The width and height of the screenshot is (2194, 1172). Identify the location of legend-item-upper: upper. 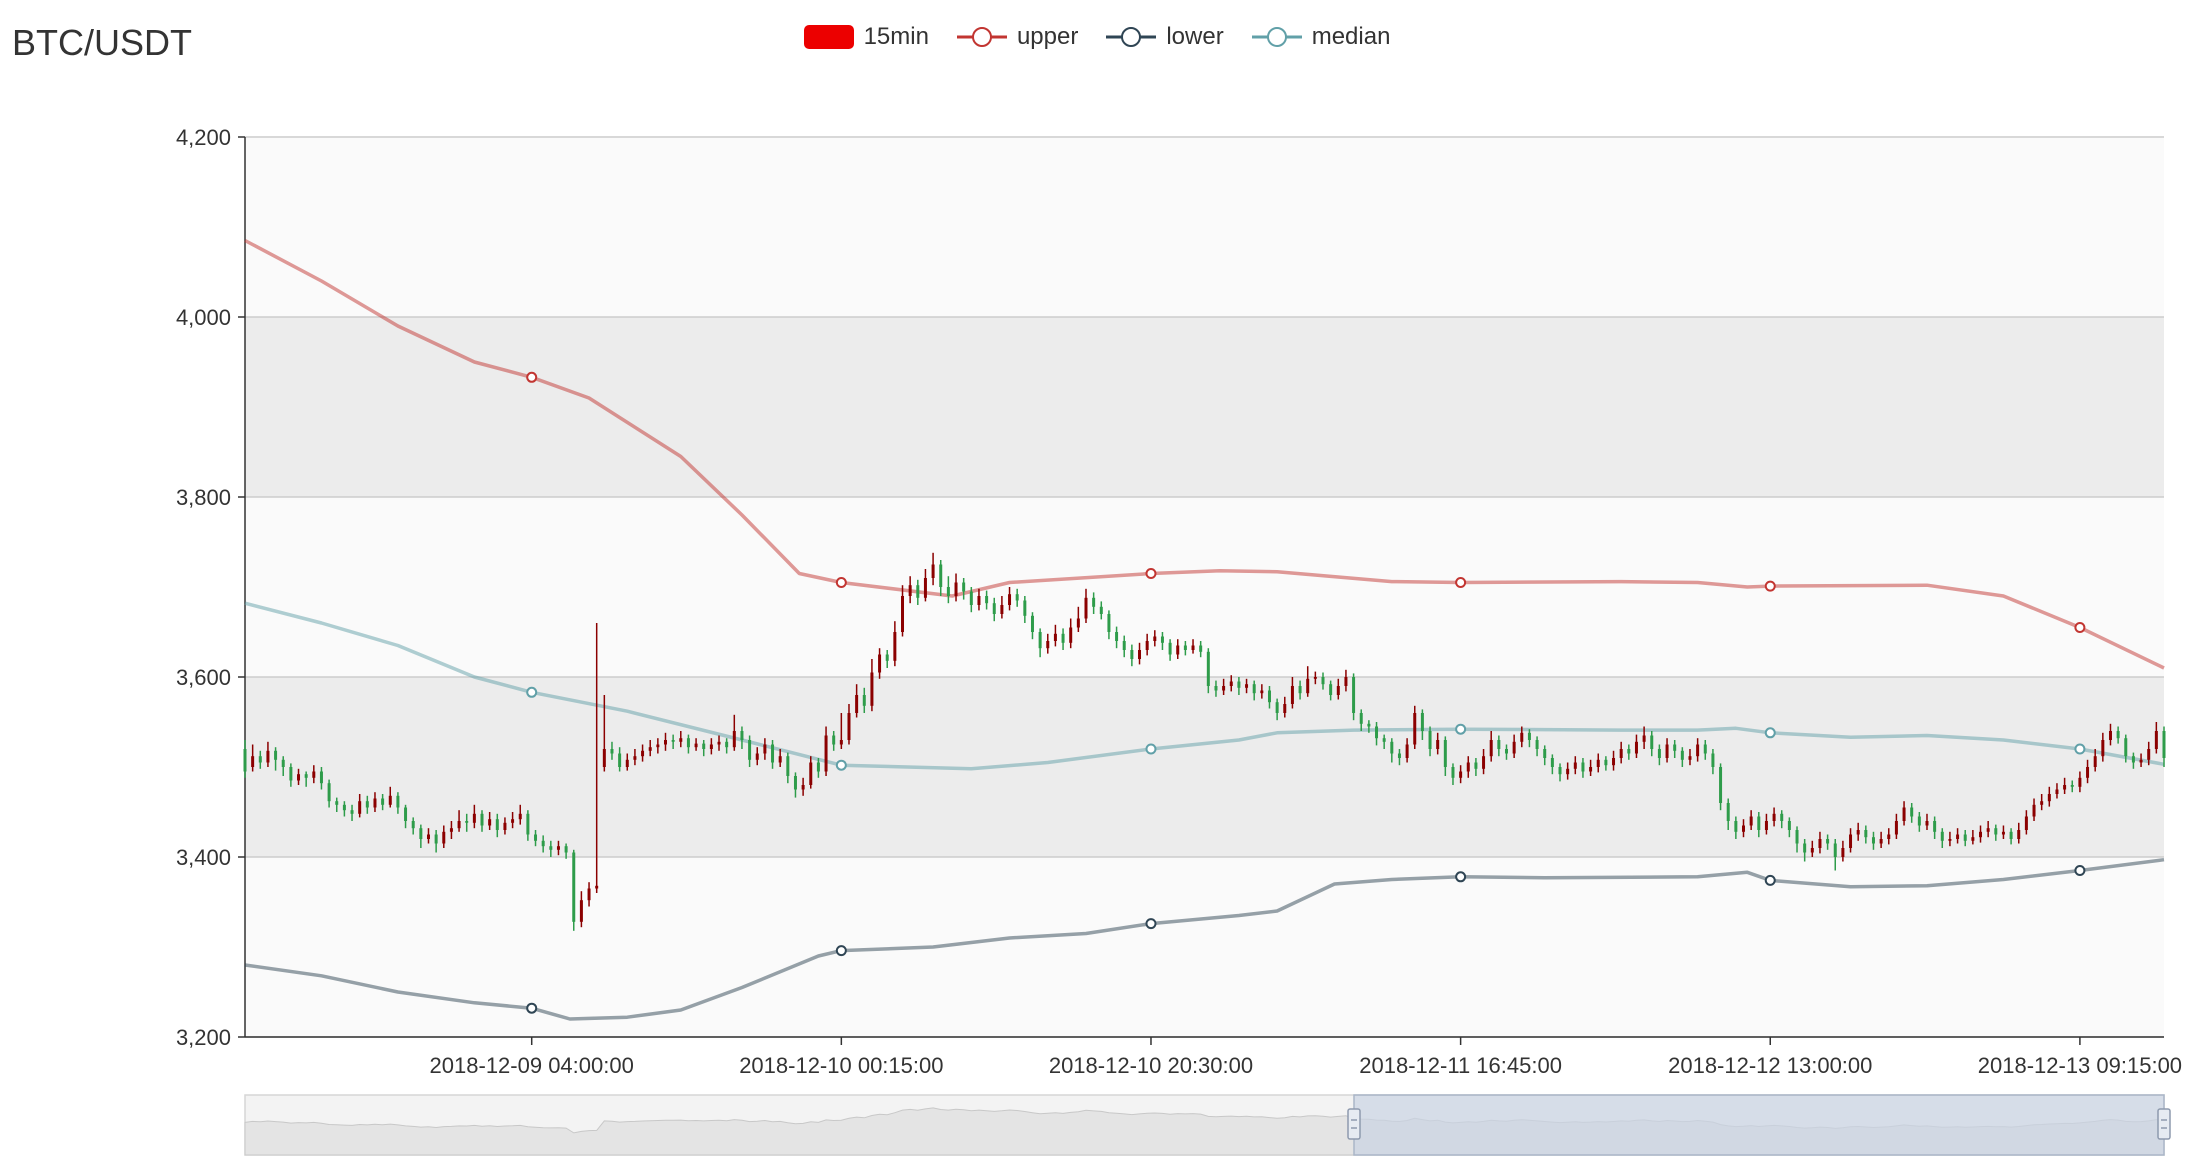
(1017, 36).